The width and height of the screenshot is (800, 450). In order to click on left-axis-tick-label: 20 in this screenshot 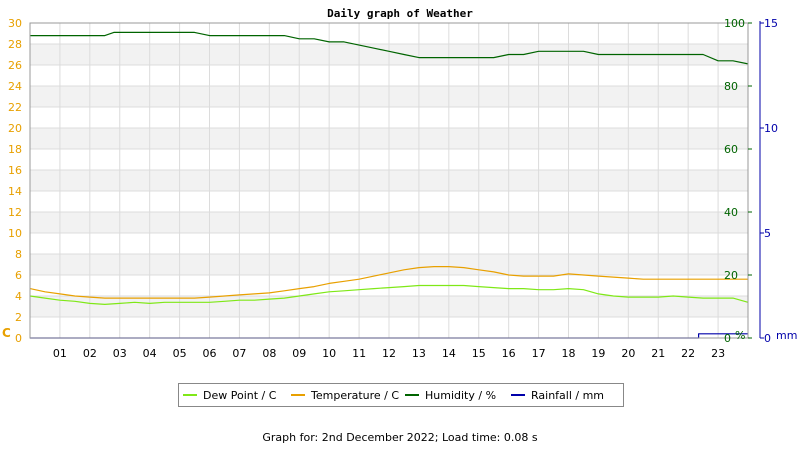, I will do `click(15, 128)`.